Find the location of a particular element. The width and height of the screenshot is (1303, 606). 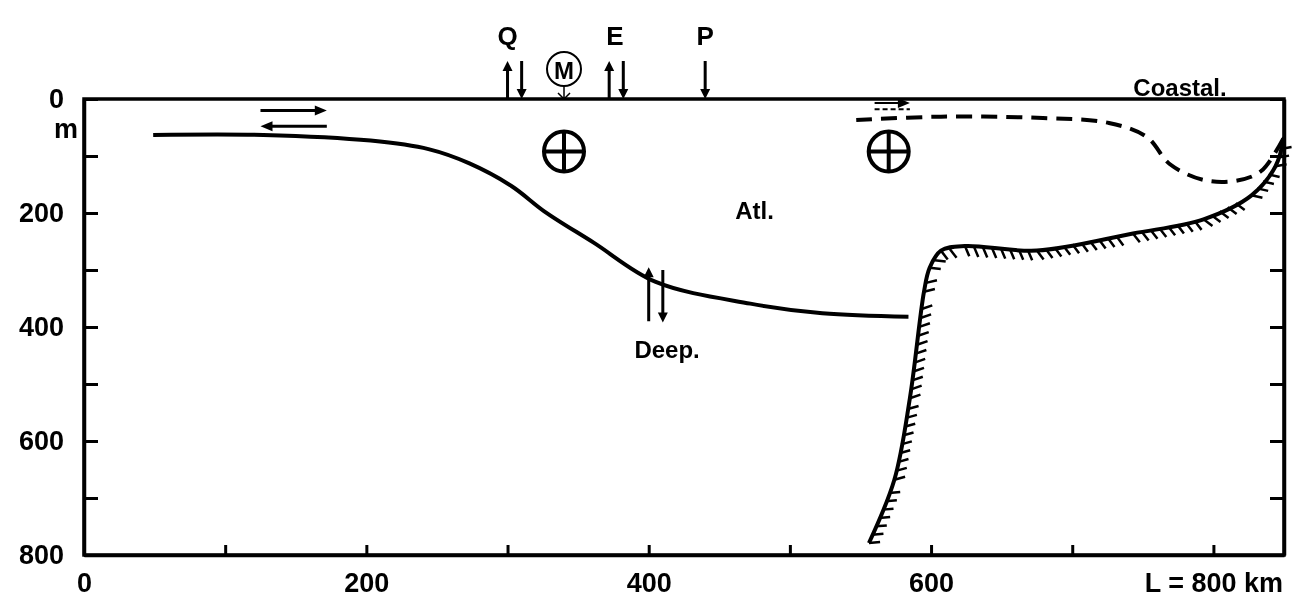

x-tick-label: 600 is located at coordinates (932, 583).